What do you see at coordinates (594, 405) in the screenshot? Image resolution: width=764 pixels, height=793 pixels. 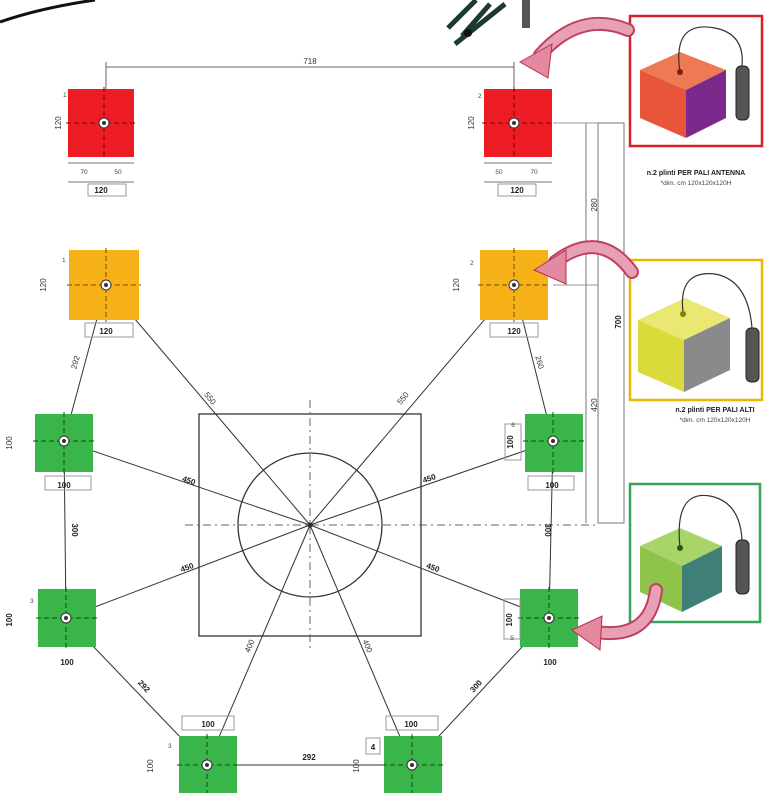 I see `dim-420: 420` at bounding box center [594, 405].